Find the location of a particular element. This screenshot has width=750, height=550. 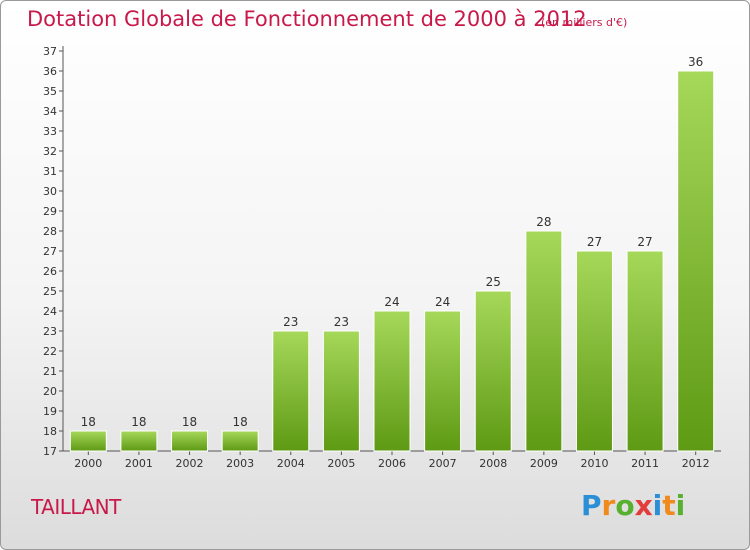

y-tick-label: 21 is located at coordinates (50, 371).